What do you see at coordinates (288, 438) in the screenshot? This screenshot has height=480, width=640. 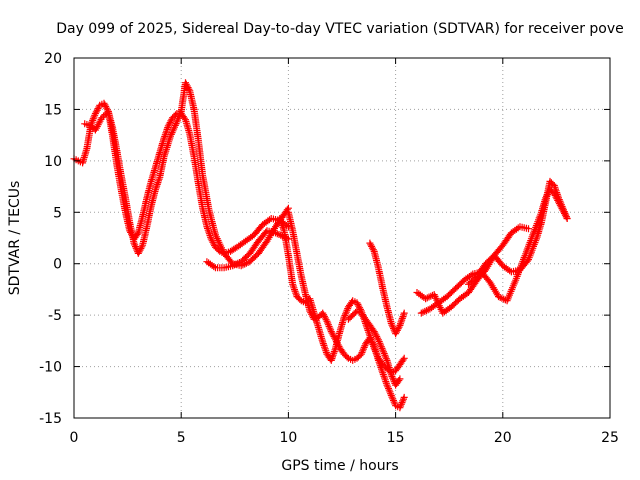 I see `x-tick-label: 10` at bounding box center [288, 438].